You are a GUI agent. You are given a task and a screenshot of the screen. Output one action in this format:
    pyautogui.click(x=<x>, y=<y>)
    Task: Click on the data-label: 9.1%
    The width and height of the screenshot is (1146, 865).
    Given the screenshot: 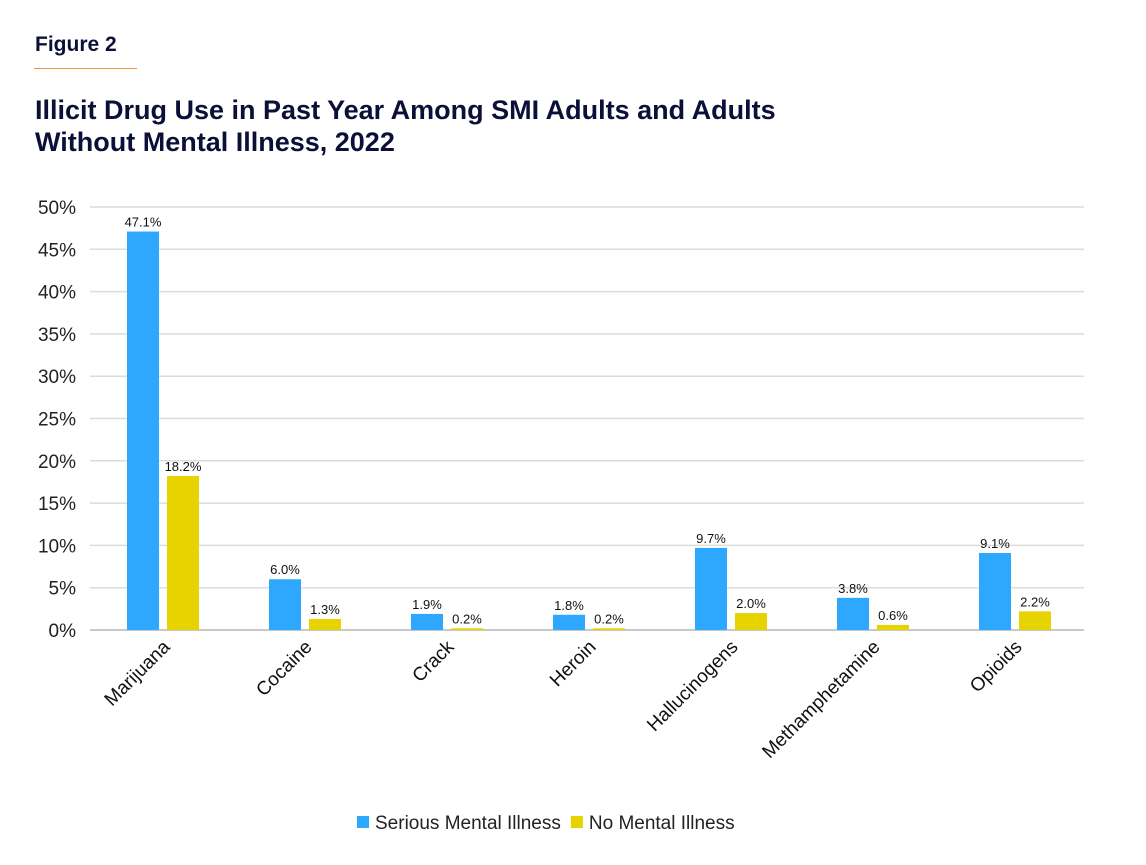 What is the action you would take?
    pyautogui.click(x=995, y=543)
    